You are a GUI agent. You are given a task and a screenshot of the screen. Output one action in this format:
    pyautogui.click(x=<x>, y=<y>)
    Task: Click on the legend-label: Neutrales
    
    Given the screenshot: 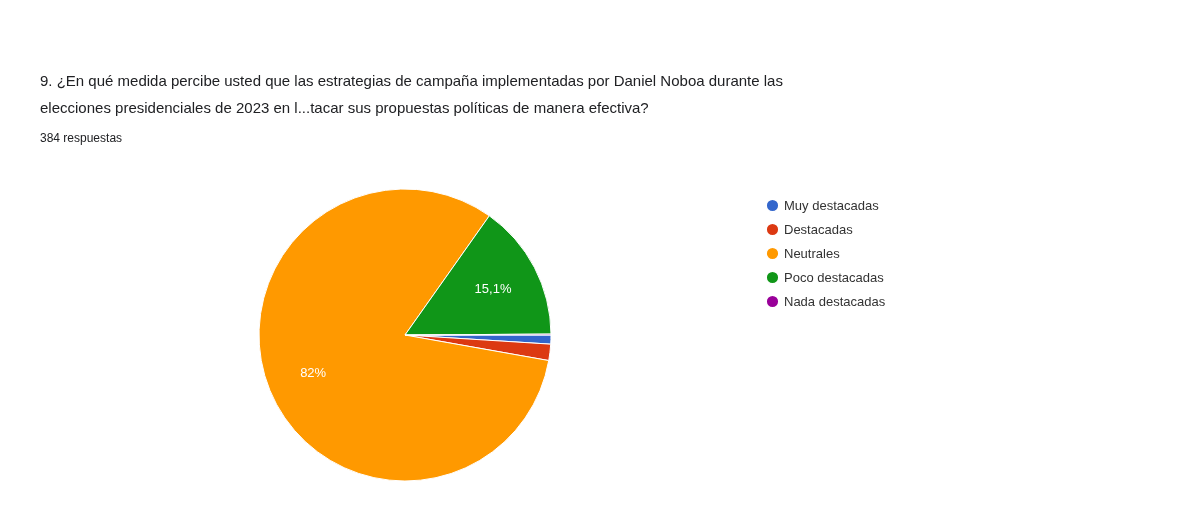 What is the action you would take?
    pyautogui.click(x=812, y=253)
    